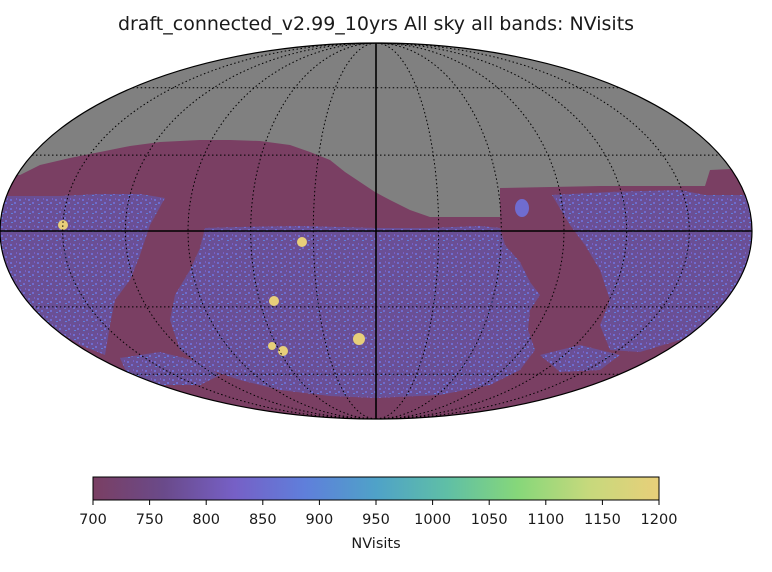 The width and height of the screenshot is (772, 572). I want to click on survey-region-main, so click(355, 312).